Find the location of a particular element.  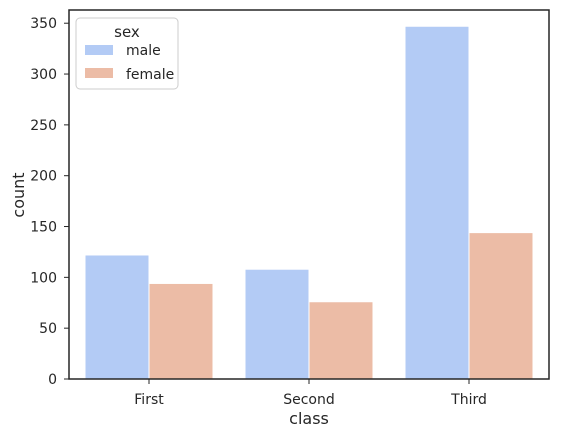

y-tick-label: 350 is located at coordinates (43, 24).